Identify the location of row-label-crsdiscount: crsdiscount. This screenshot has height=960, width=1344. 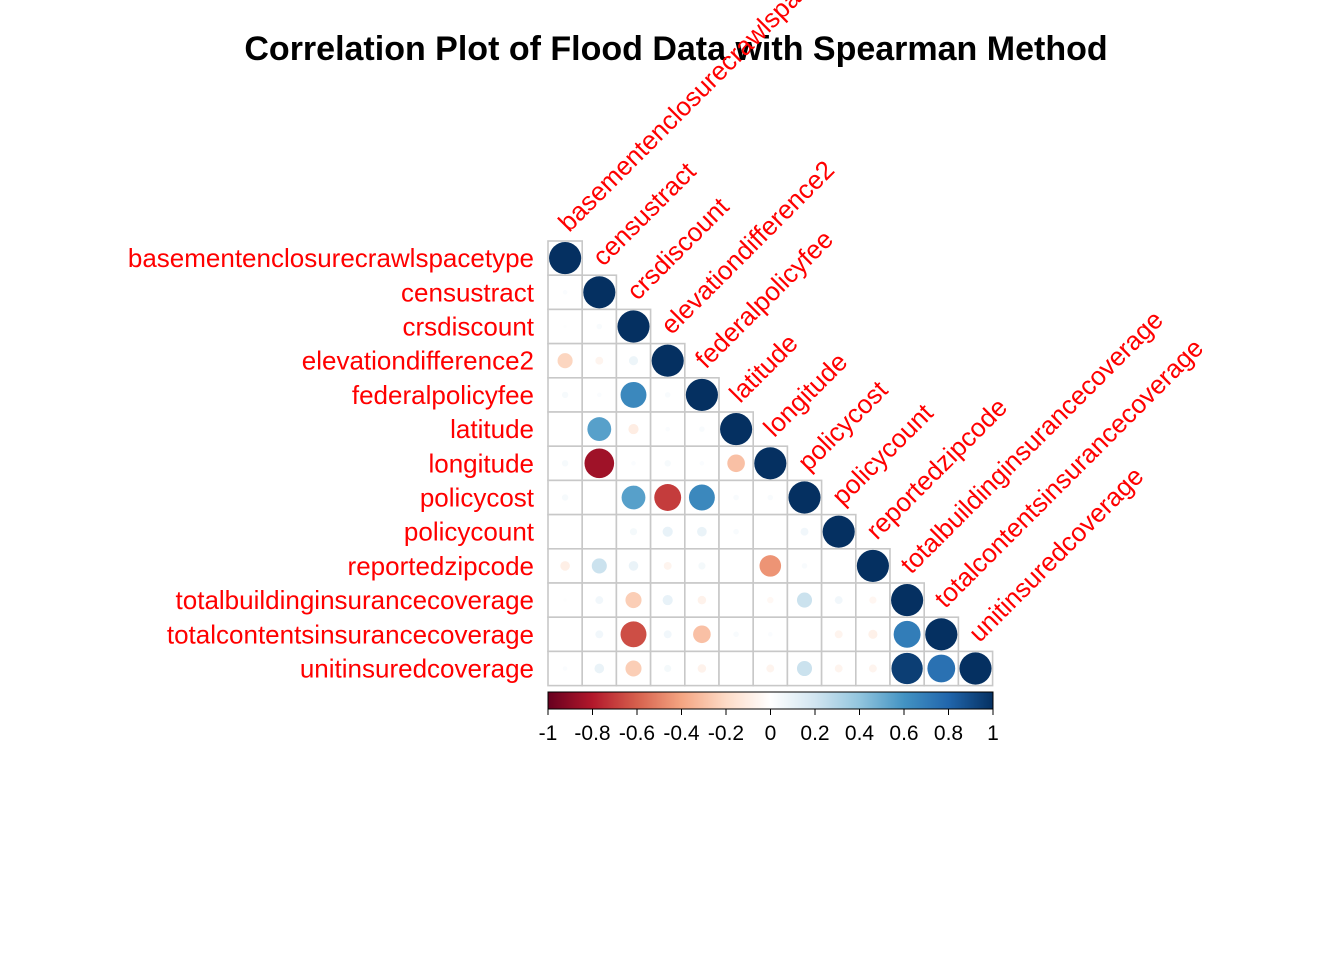
(469, 327).